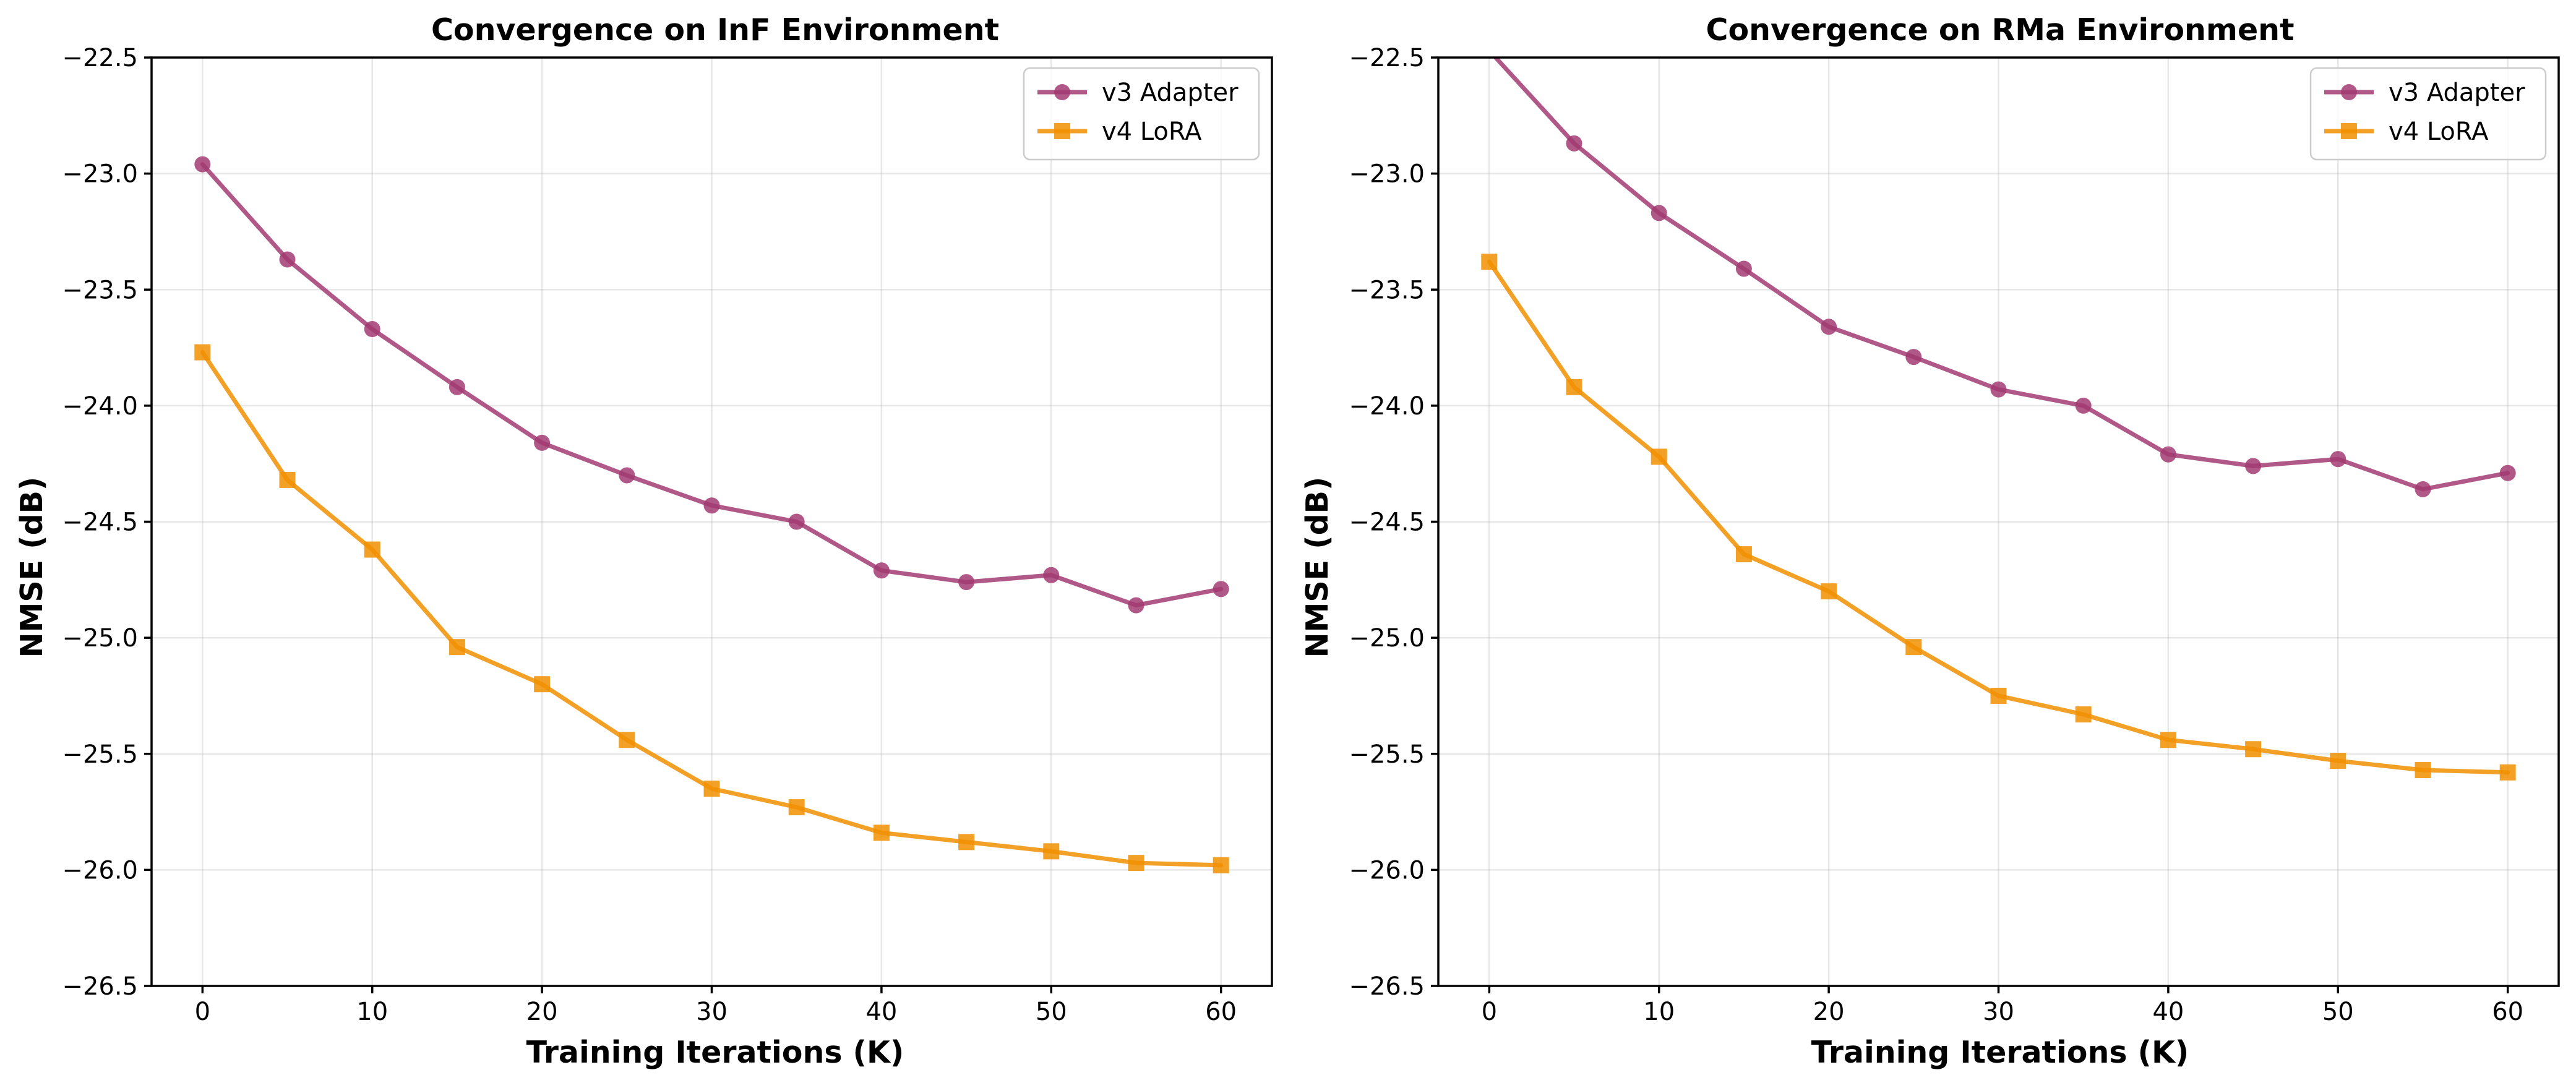  Describe the element at coordinates (100, 987) in the screenshot. I see `y-tick-label: −26.5` at that location.